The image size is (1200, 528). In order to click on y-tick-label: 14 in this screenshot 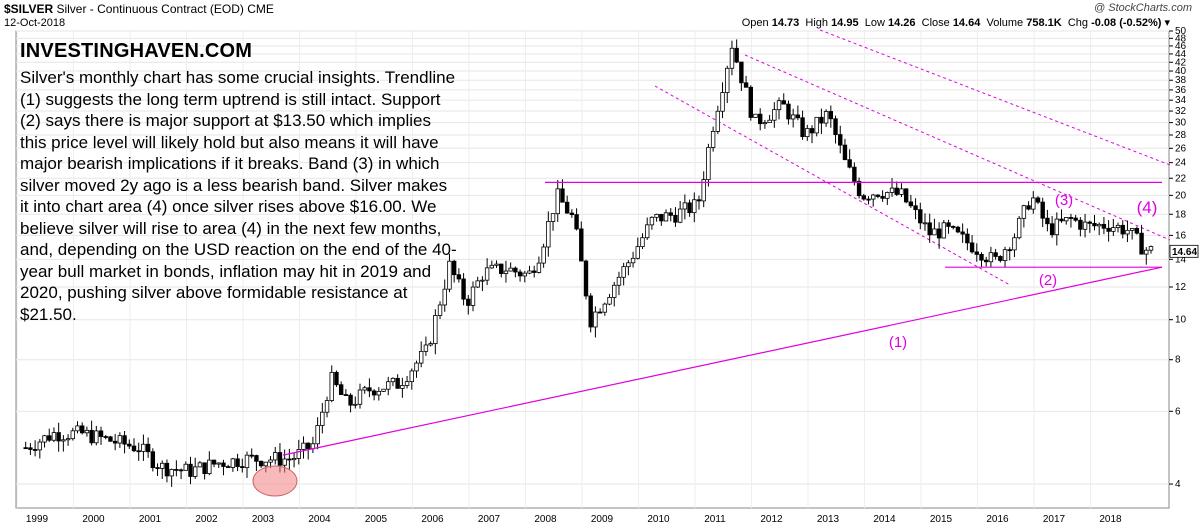, I will do `click(1181, 259)`.